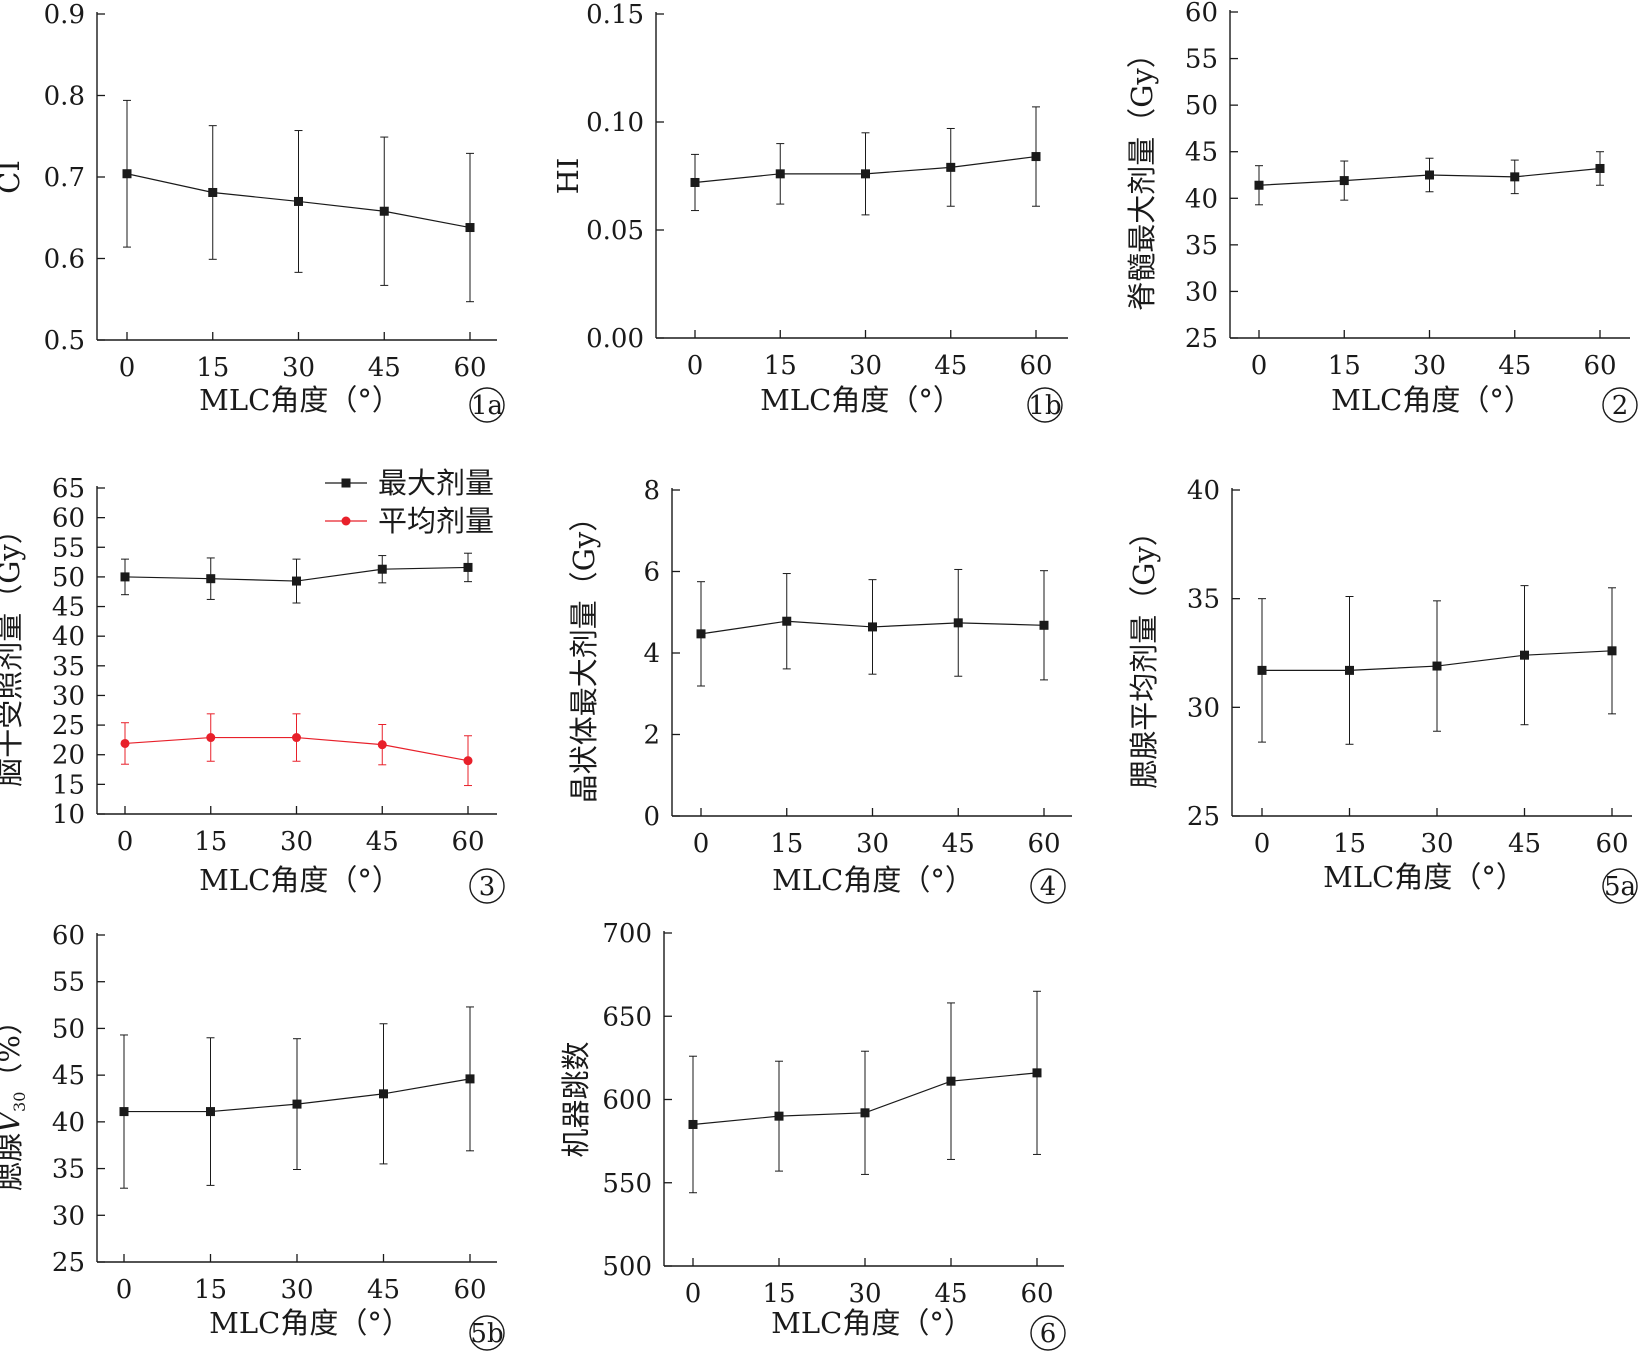  What do you see at coordinates (68, 667) in the screenshot?
I see `y-tick-label: 35` at bounding box center [68, 667].